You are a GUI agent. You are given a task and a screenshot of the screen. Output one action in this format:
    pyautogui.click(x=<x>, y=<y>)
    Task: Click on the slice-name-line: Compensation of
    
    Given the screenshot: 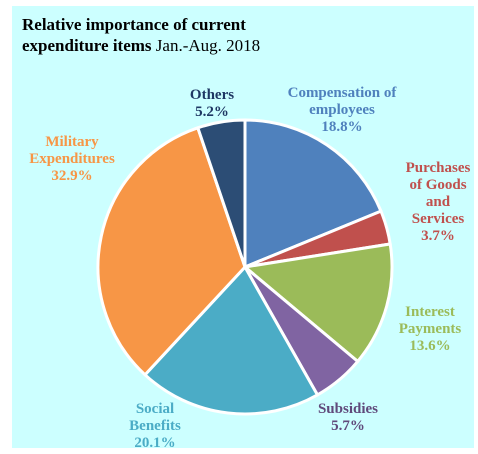 What is the action you would take?
    pyautogui.click(x=343, y=93)
    